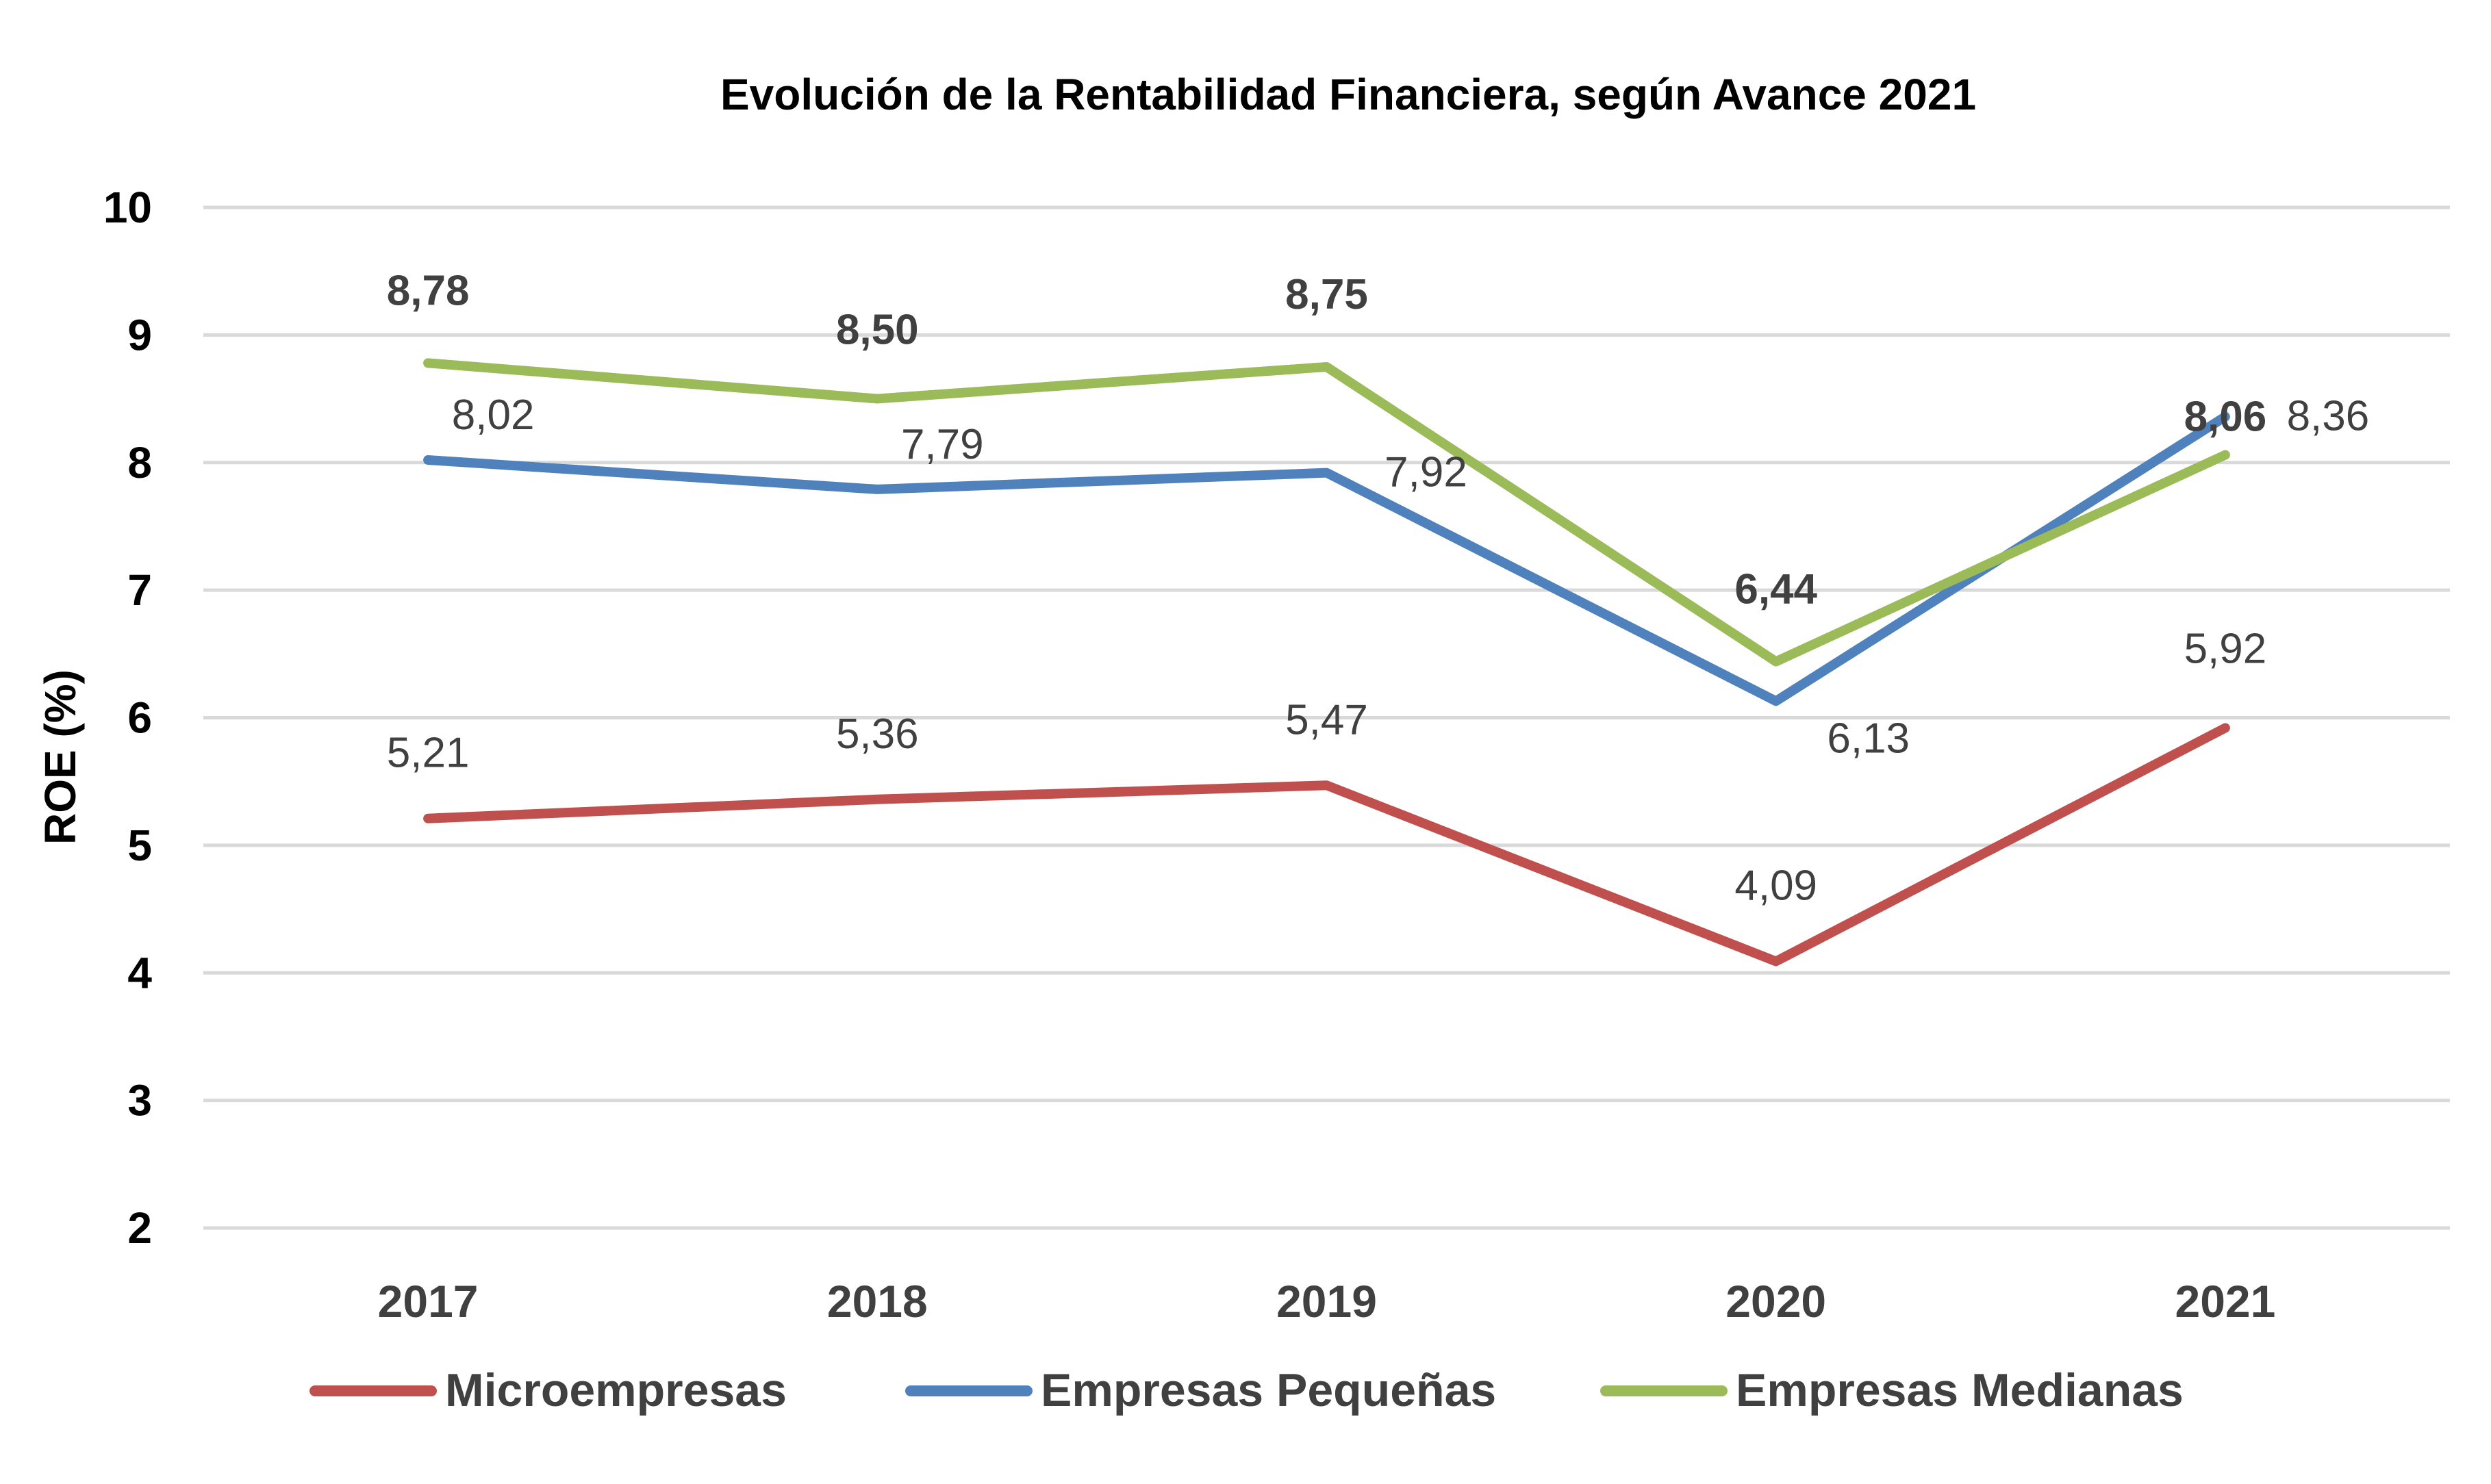 The image size is (2491, 1484). What do you see at coordinates (1775, 886) in the screenshot?
I see `data-label: 4,09` at bounding box center [1775, 886].